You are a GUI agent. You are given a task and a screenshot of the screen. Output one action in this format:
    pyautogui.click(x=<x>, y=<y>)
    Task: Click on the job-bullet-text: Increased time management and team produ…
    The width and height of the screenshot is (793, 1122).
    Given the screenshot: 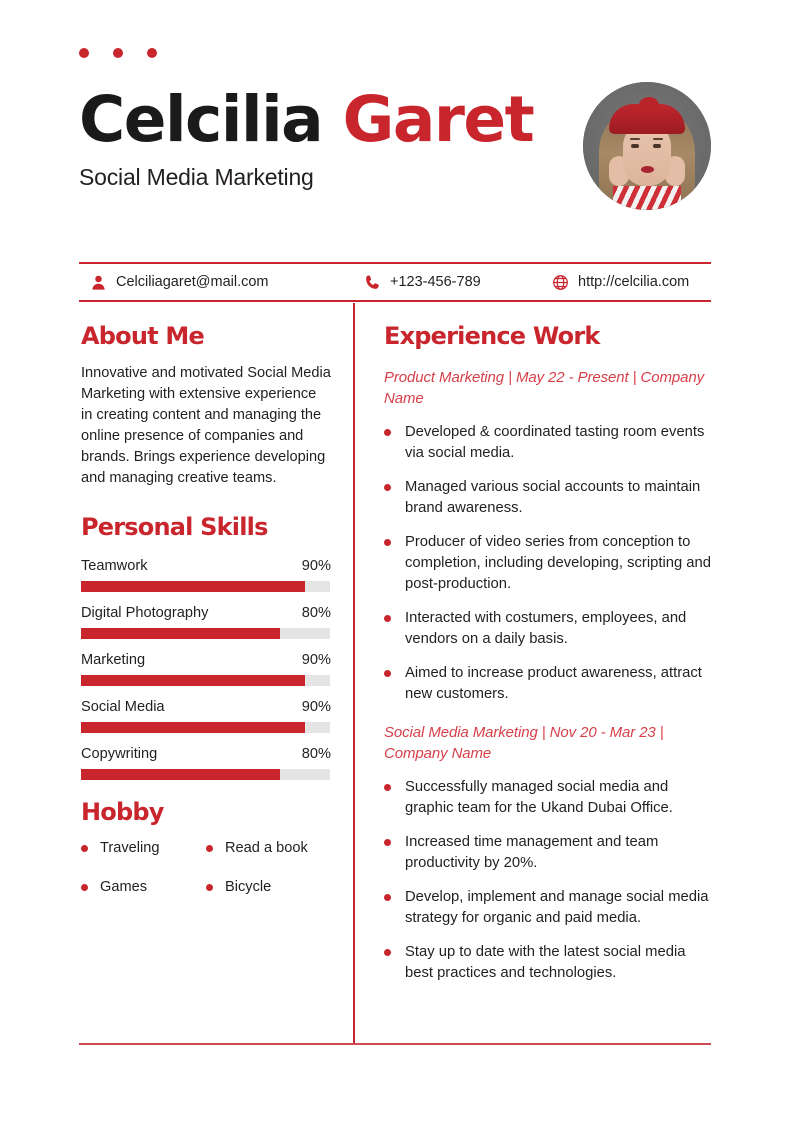 What is the action you would take?
    pyautogui.click(x=532, y=852)
    